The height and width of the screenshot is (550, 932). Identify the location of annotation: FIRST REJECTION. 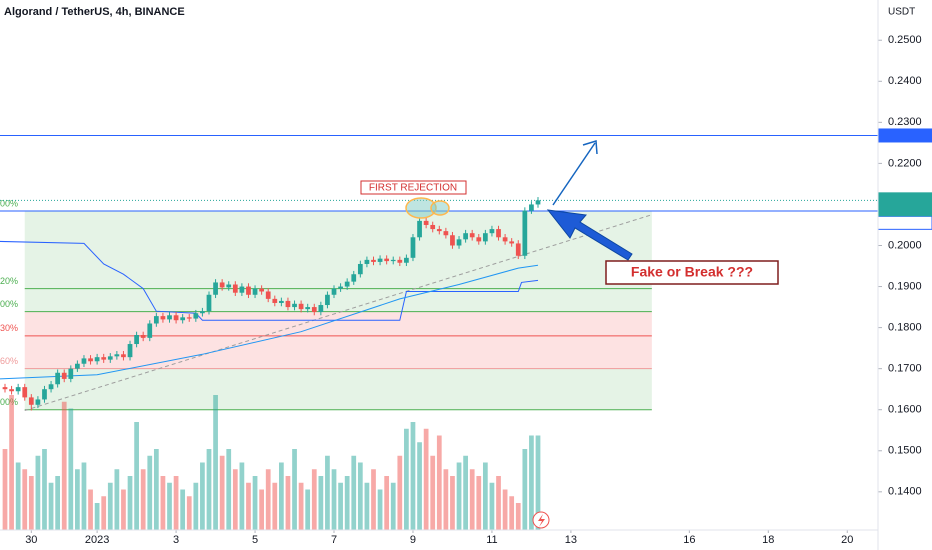
(413, 188).